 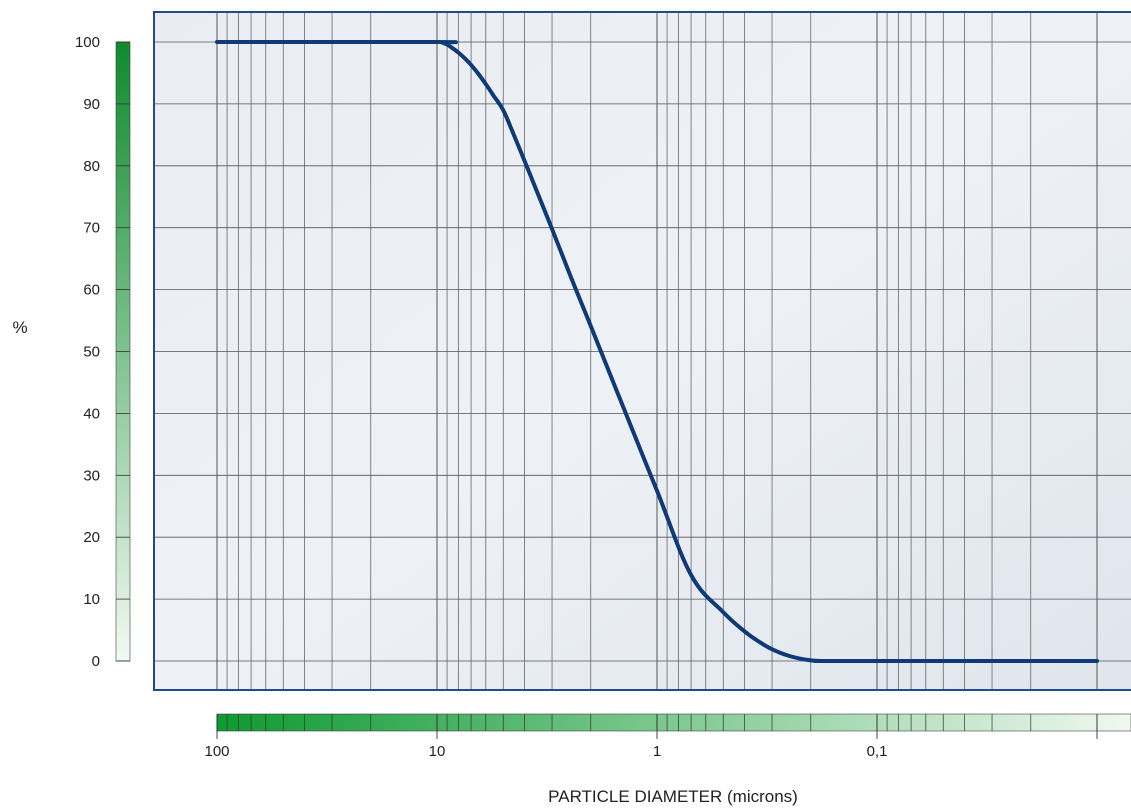 I want to click on x-tick-labels: 100 10 1 0,1, so click(x=545, y=751).